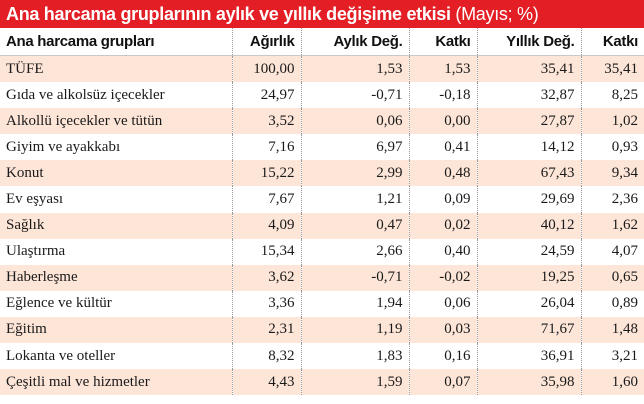 The width and height of the screenshot is (644, 404). I want to click on table-row: Lokanta ve oteller 8,32 1,83 0,16 36,91 3,21, so click(322, 356).